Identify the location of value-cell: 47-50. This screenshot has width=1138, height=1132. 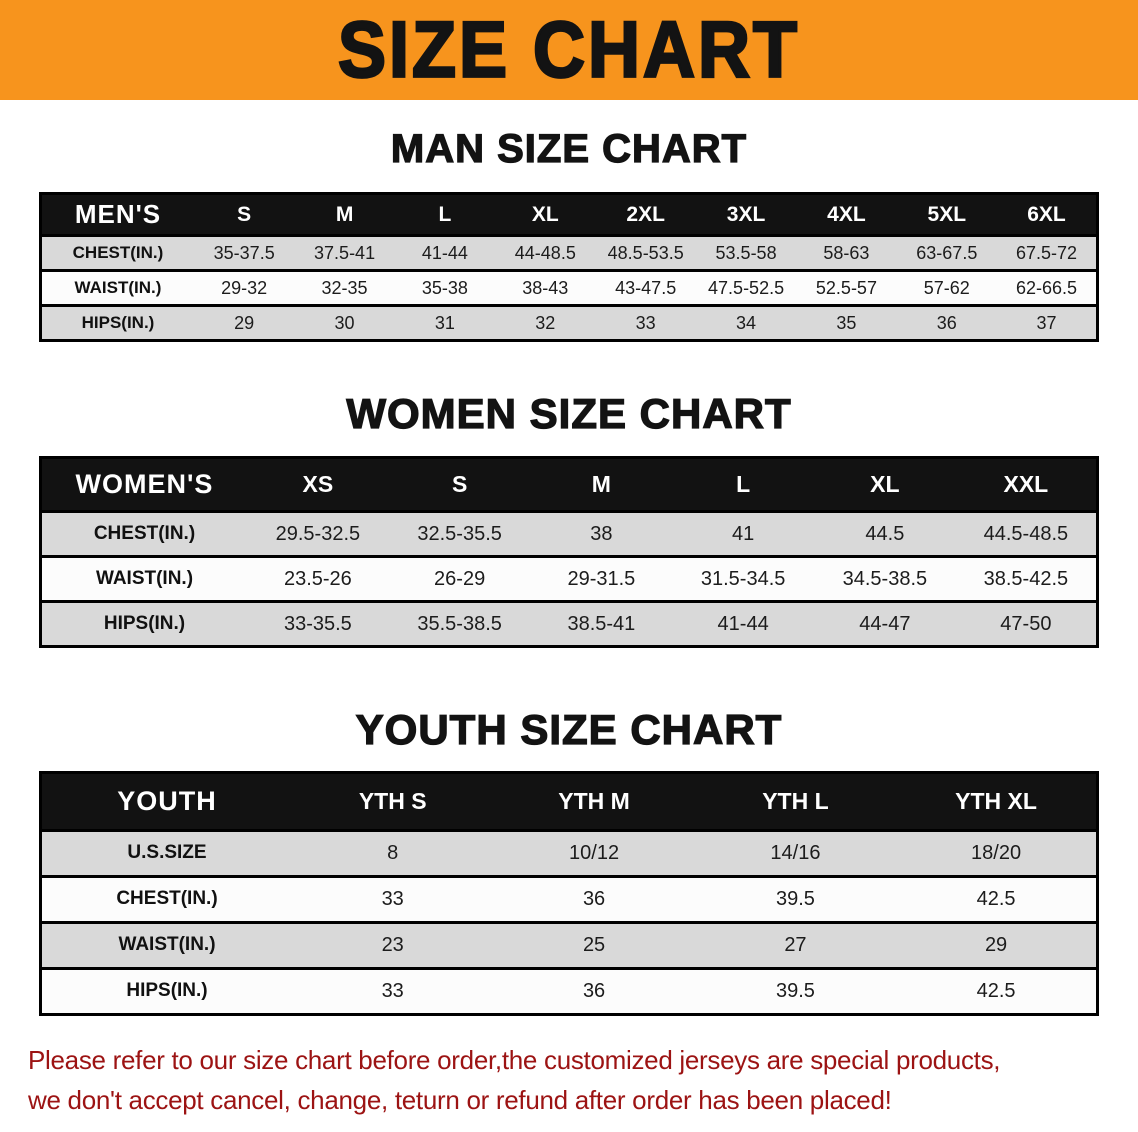
(1026, 623).